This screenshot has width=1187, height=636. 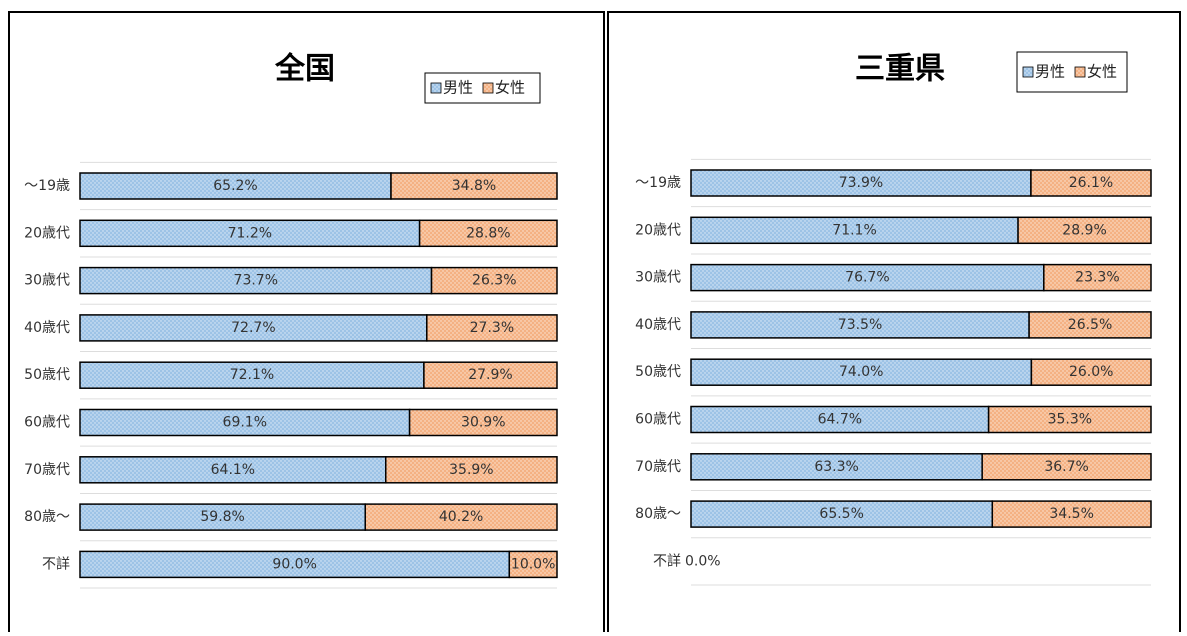 I want to click on data-label: 65.5%, so click(x=841, y=514).